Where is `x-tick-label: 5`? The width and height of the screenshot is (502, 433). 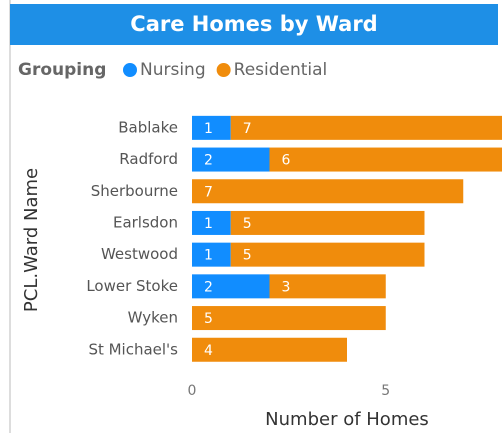
x-tick-label: 5 is located at coordinates (385, 391).